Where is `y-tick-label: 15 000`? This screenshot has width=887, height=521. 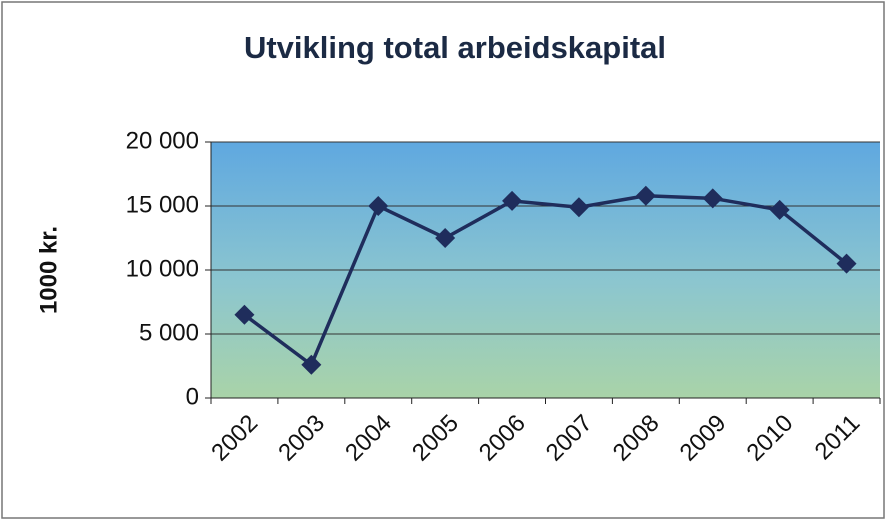
y-tick-label: 15 000 is located at coordinates (162, 204).